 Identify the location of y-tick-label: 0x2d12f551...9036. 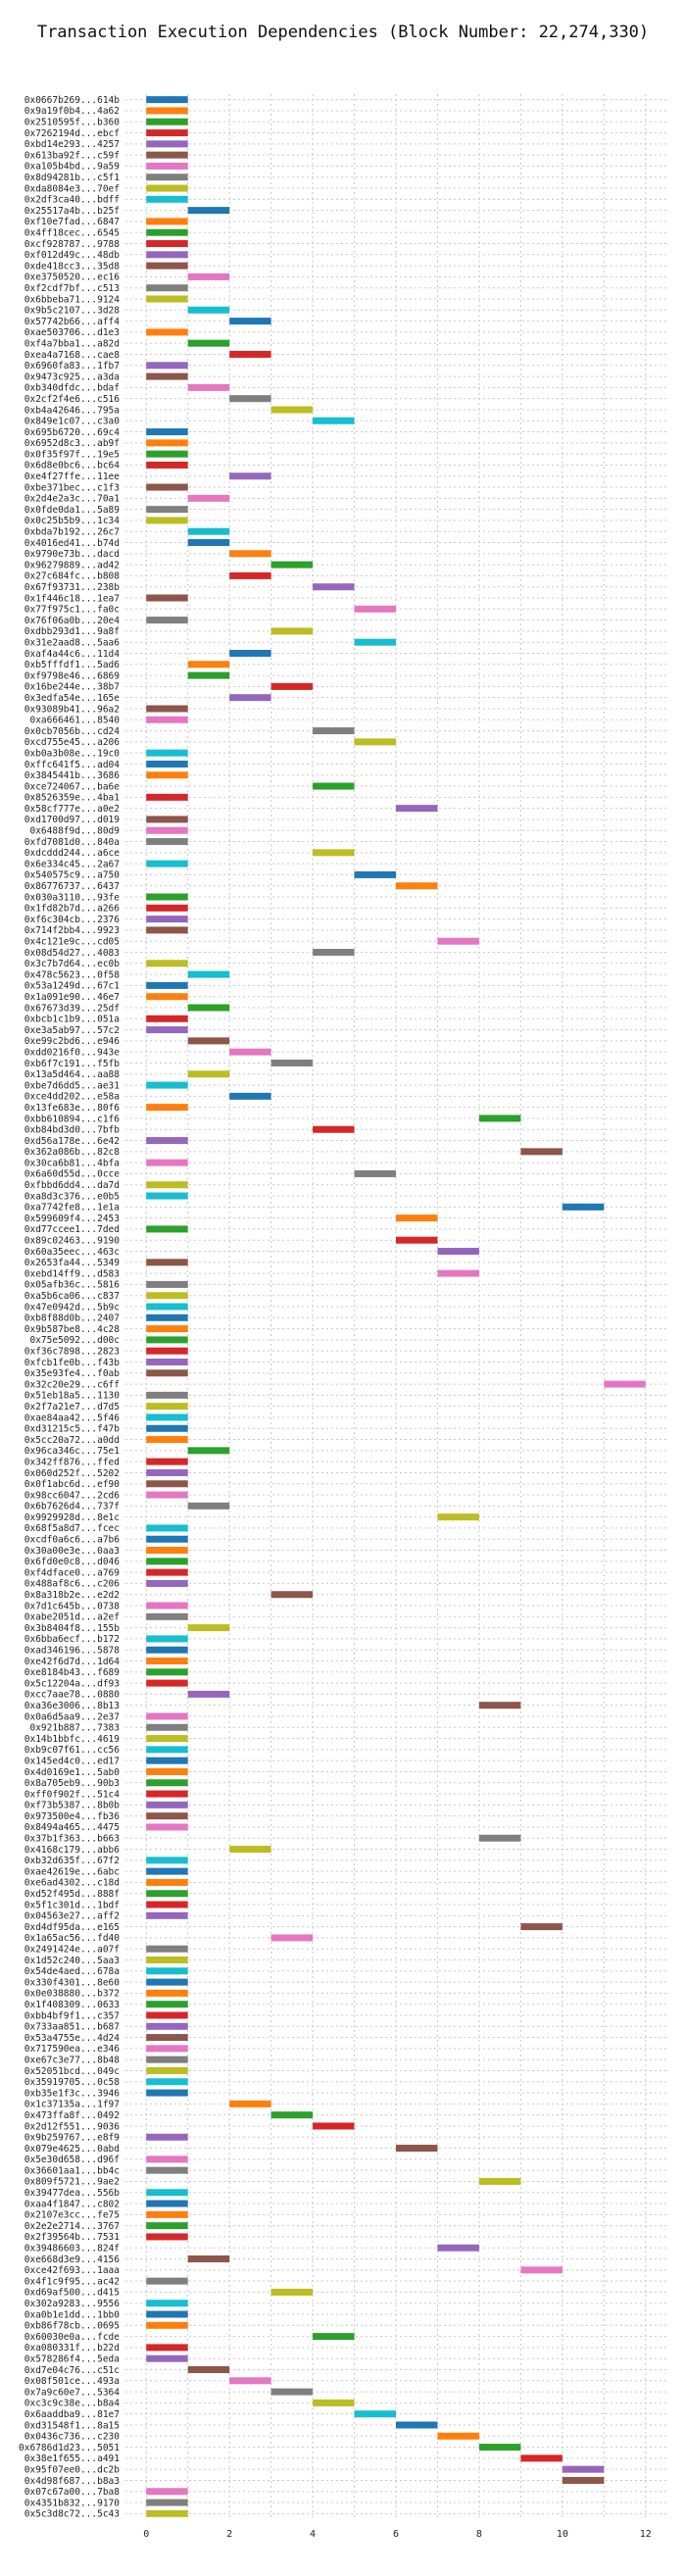
(72, 2126).